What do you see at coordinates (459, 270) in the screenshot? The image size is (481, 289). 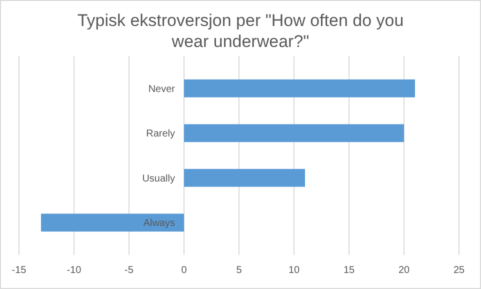 I see `x-tick-label: 25` at bounding box center [459, 270].